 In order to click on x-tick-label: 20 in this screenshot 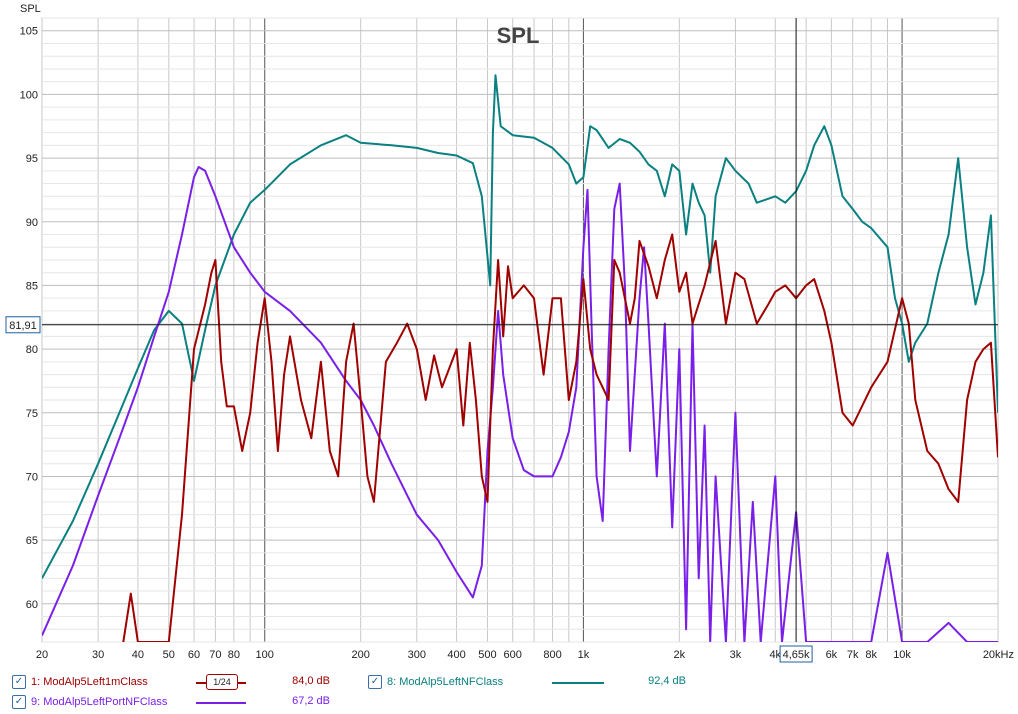, I will do `click(42, 655)`.